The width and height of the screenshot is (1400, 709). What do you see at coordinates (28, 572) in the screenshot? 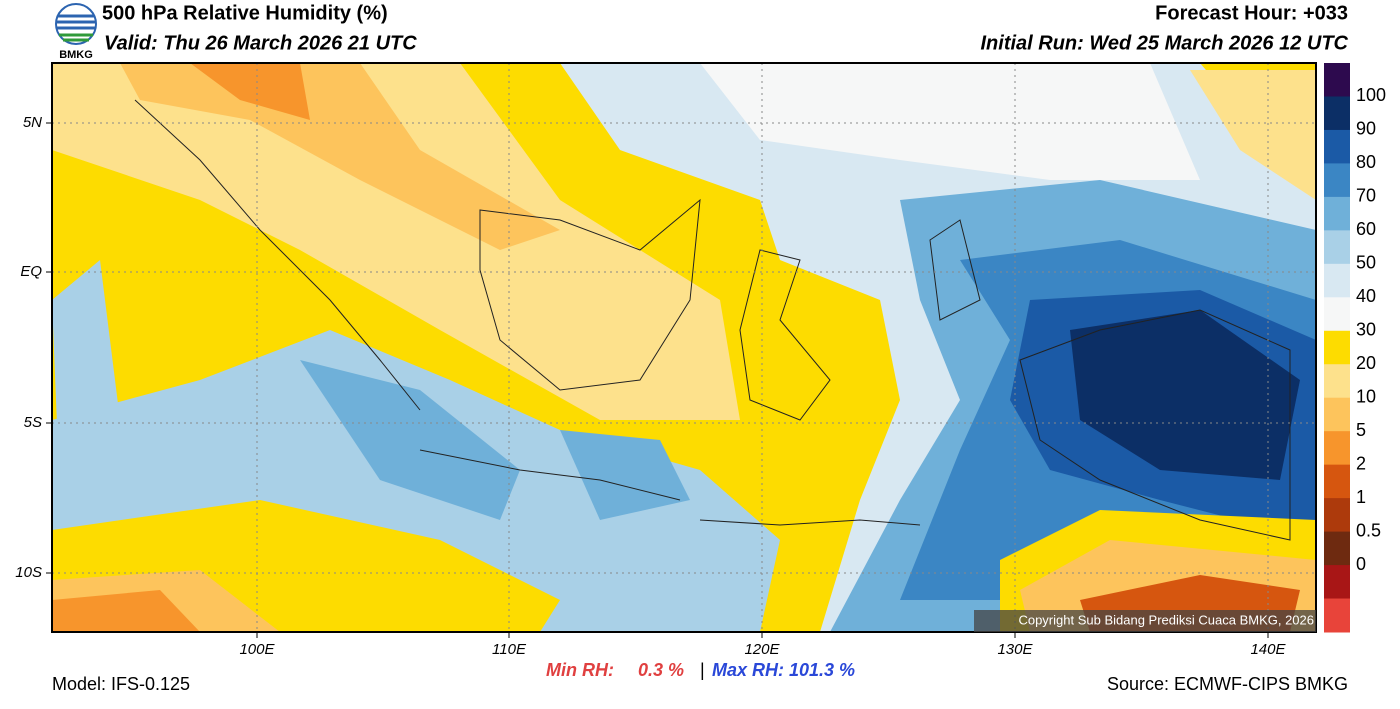
I see `lat-label: 10S` at bounding box center [28, 572].